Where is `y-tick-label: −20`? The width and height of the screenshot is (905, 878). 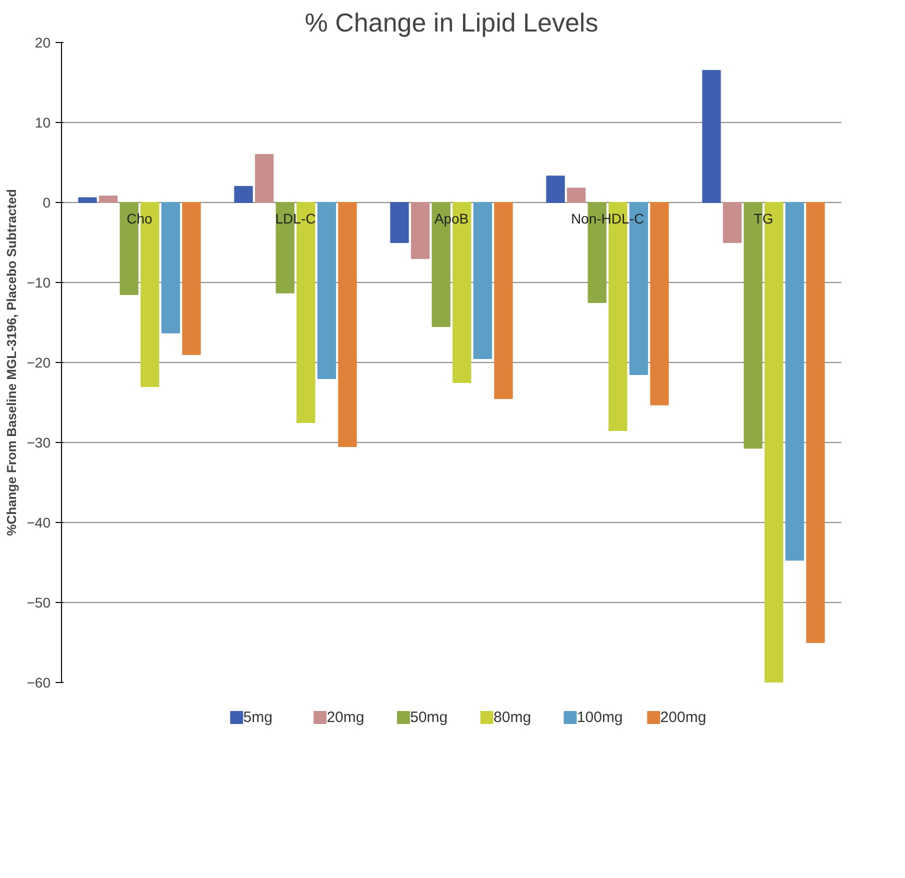
y-tick-label: −20 is located at coordinates (38, 362).